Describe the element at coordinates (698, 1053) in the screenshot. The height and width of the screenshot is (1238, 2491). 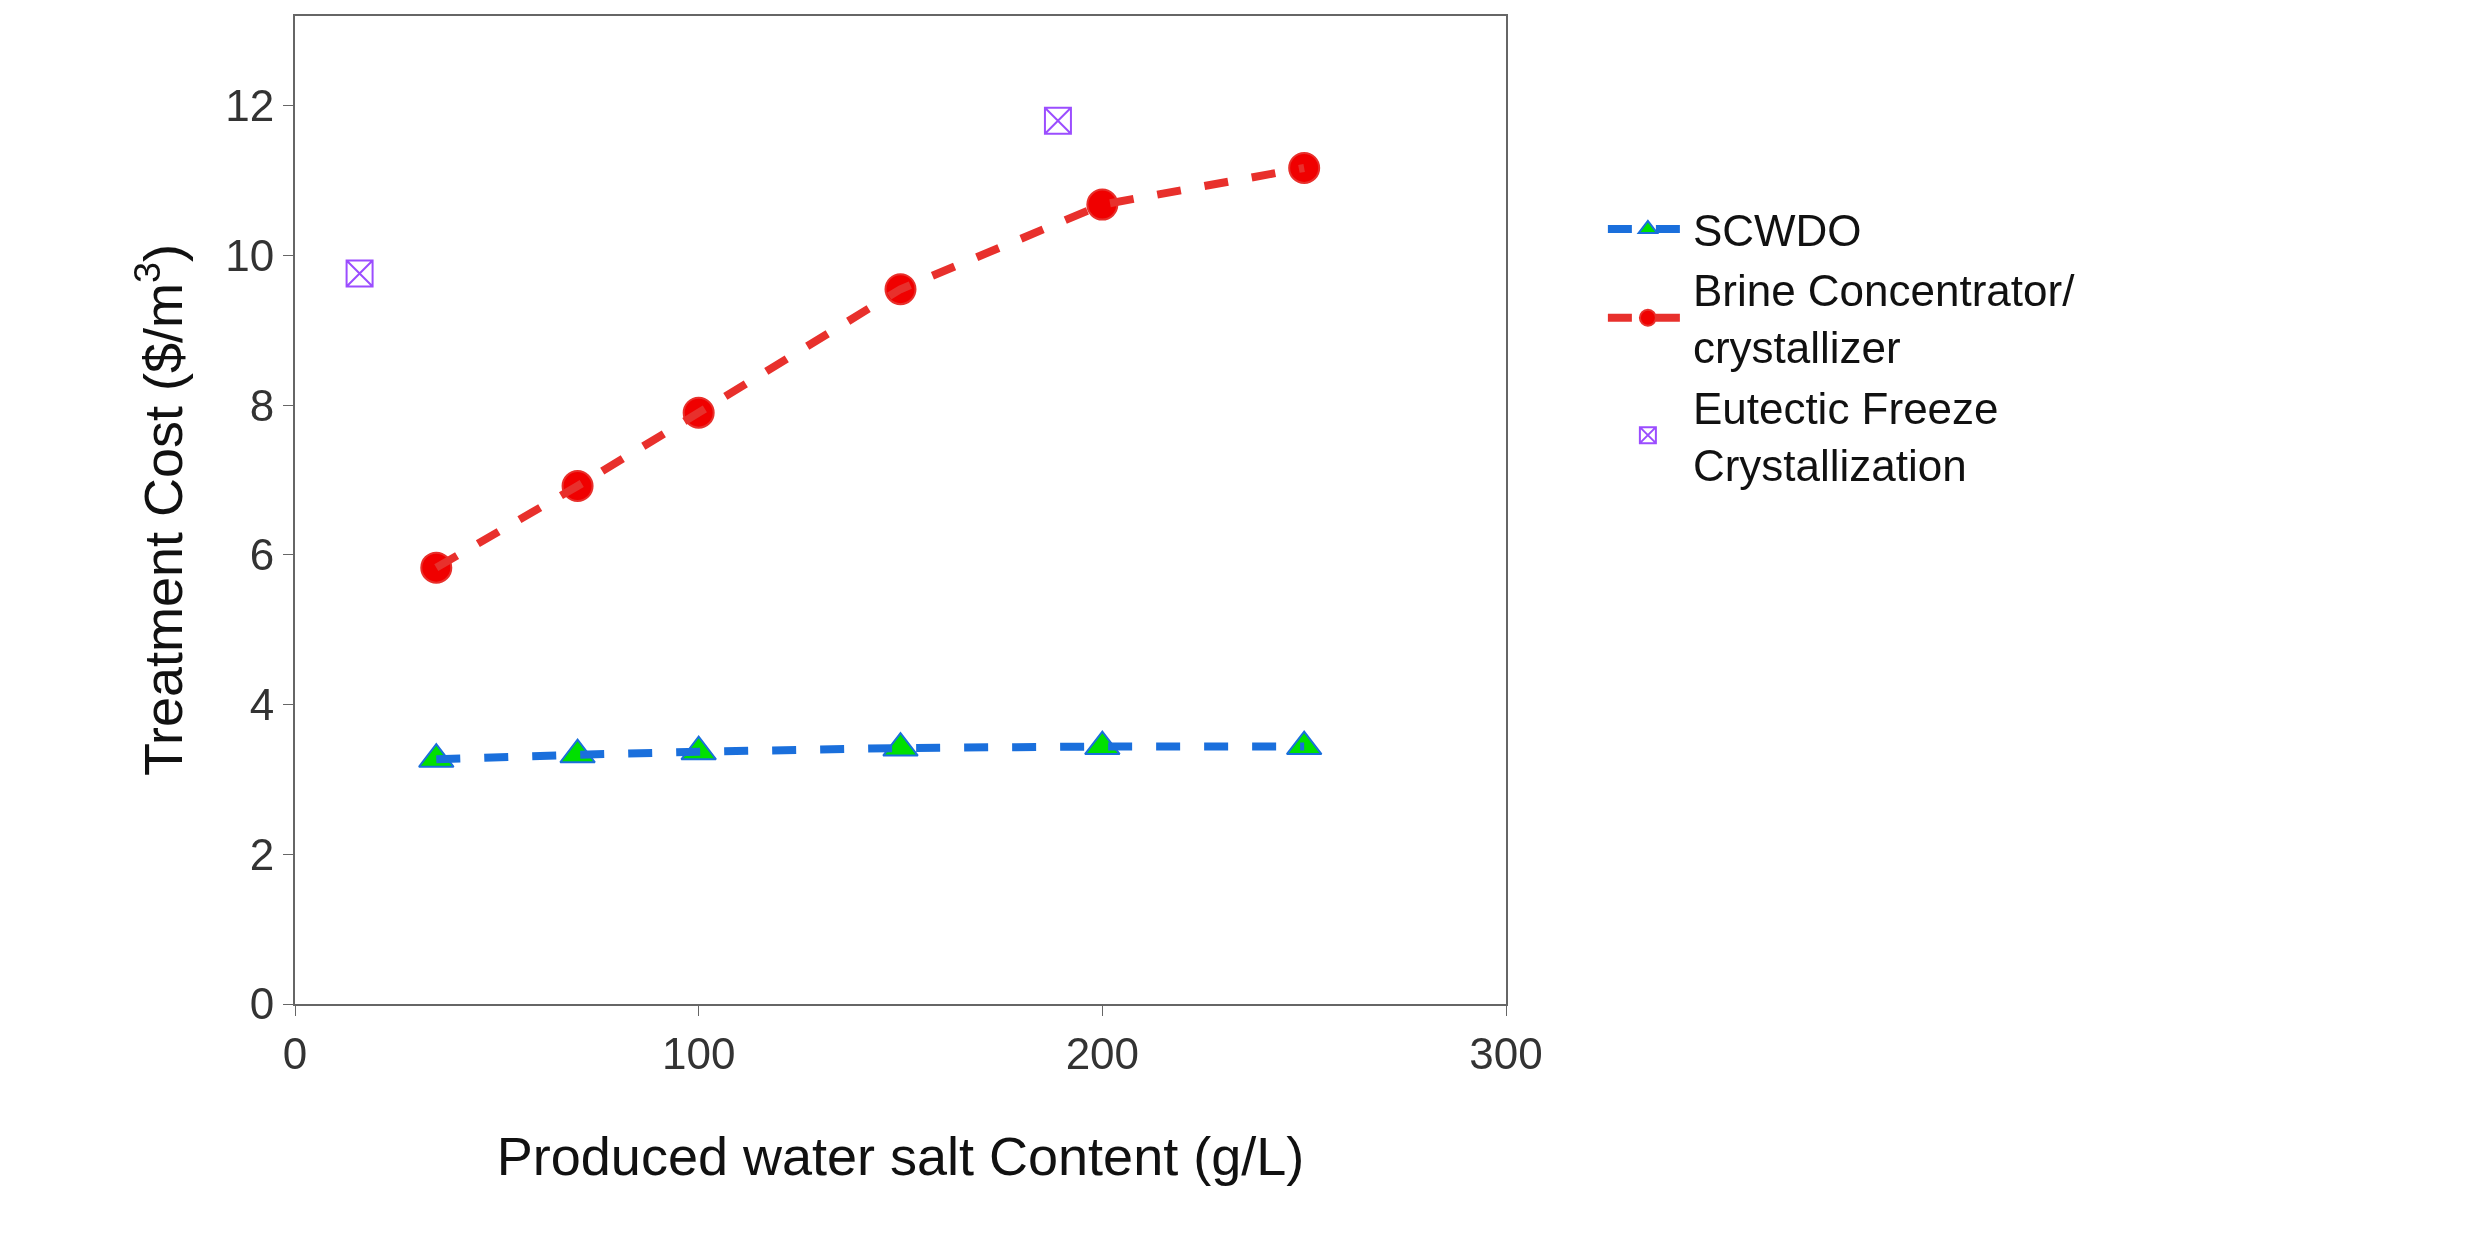
I see `x-tick-label: 100` at that location.